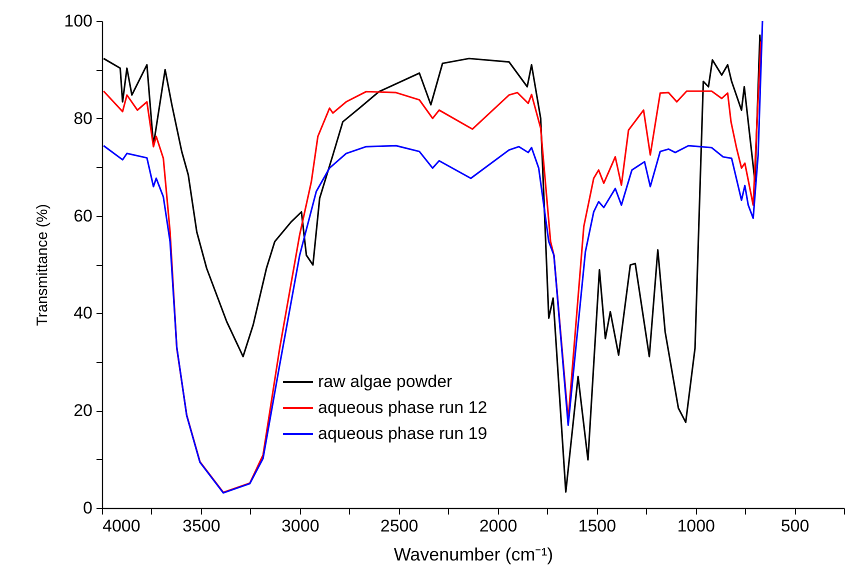  Describe the element at coordinates (385, 381) in the screenshot. I see `legend-label: raw algae powder` at that location.